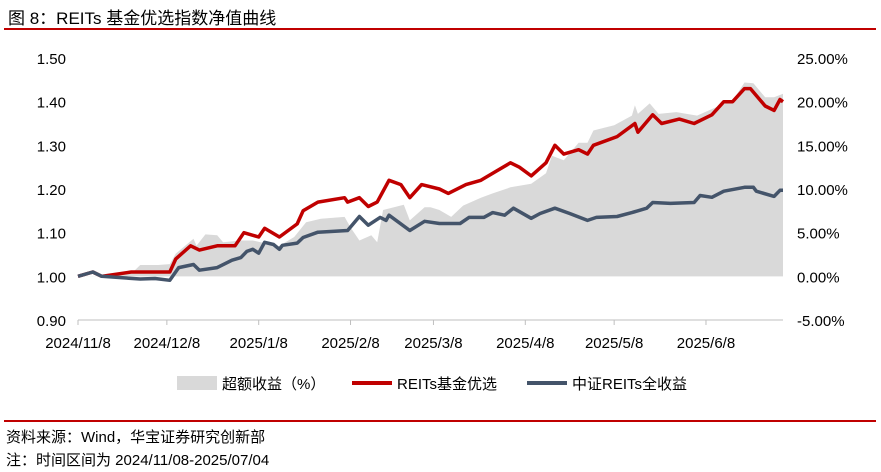  What do you see at coordinates (822, 59) in the screenshot?
I see `y-right-tick-label: 25.00%` at bounding box center [822, 59].